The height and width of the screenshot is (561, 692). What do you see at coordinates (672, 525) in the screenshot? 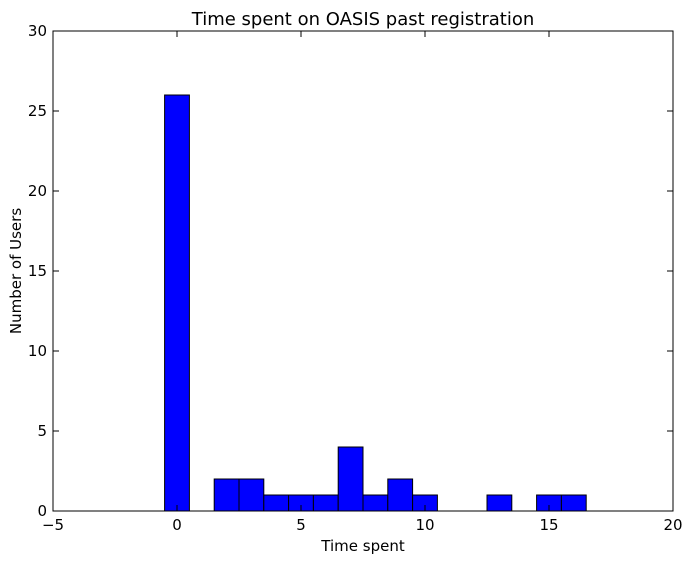
I see `x-tick-label: 20` at bounding box center [672, 525].